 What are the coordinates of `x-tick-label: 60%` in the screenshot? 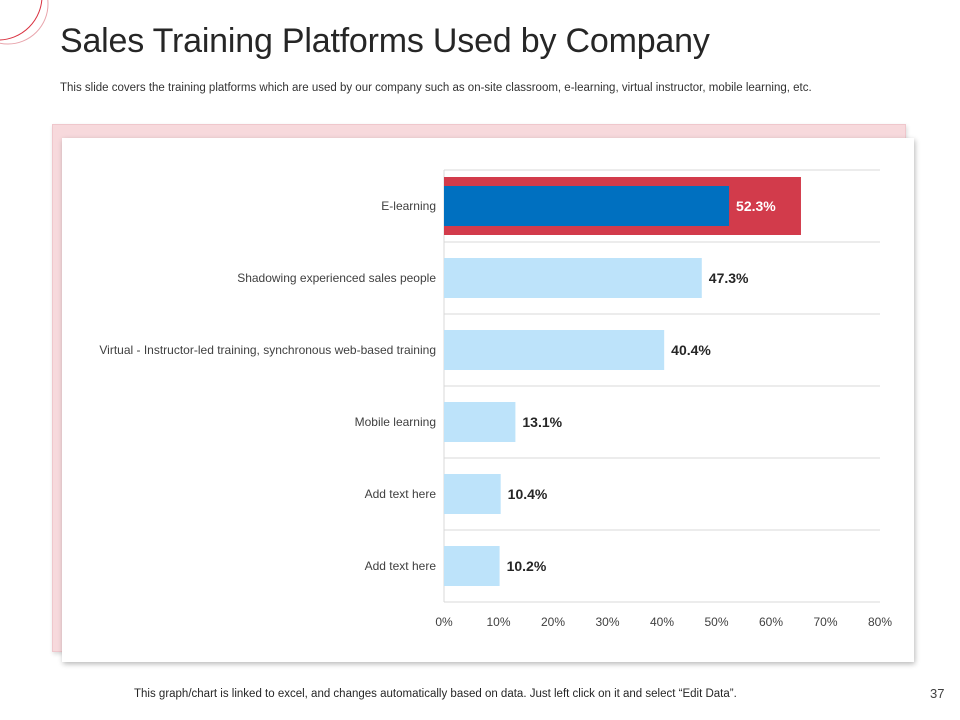 It's located at (771, 622).